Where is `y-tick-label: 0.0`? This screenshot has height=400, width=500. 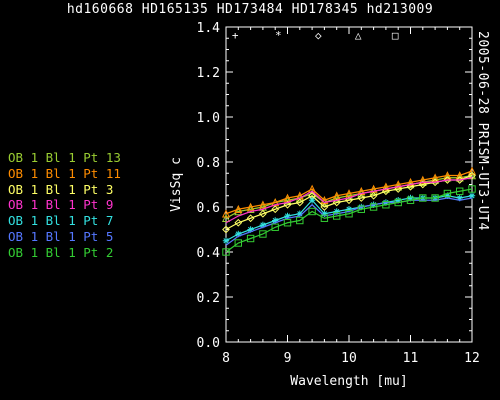 y-tick-label: 0.0 is located at coordinates (208, 343).